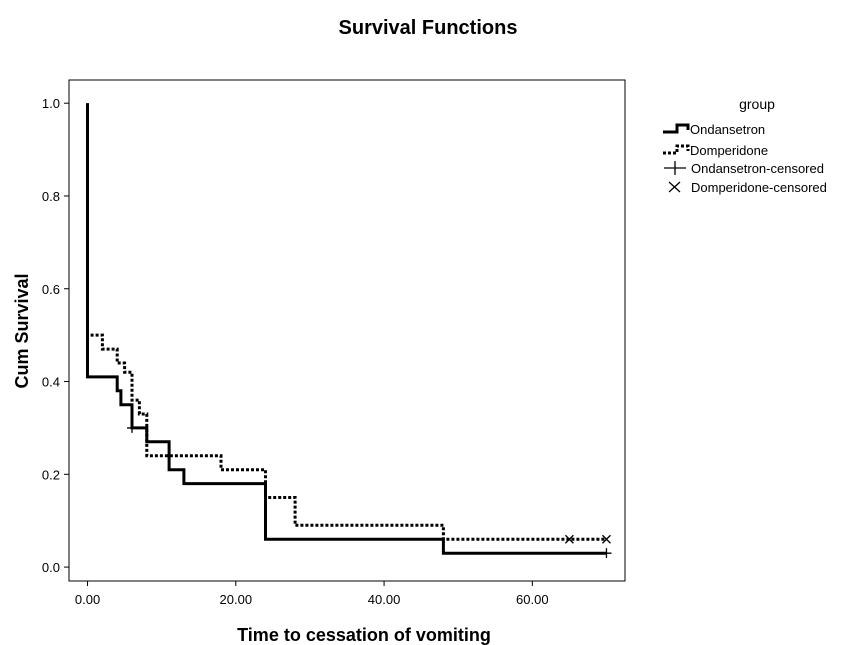  I want to click on legend-symbol-domperidone-censored, so click(674, 187).